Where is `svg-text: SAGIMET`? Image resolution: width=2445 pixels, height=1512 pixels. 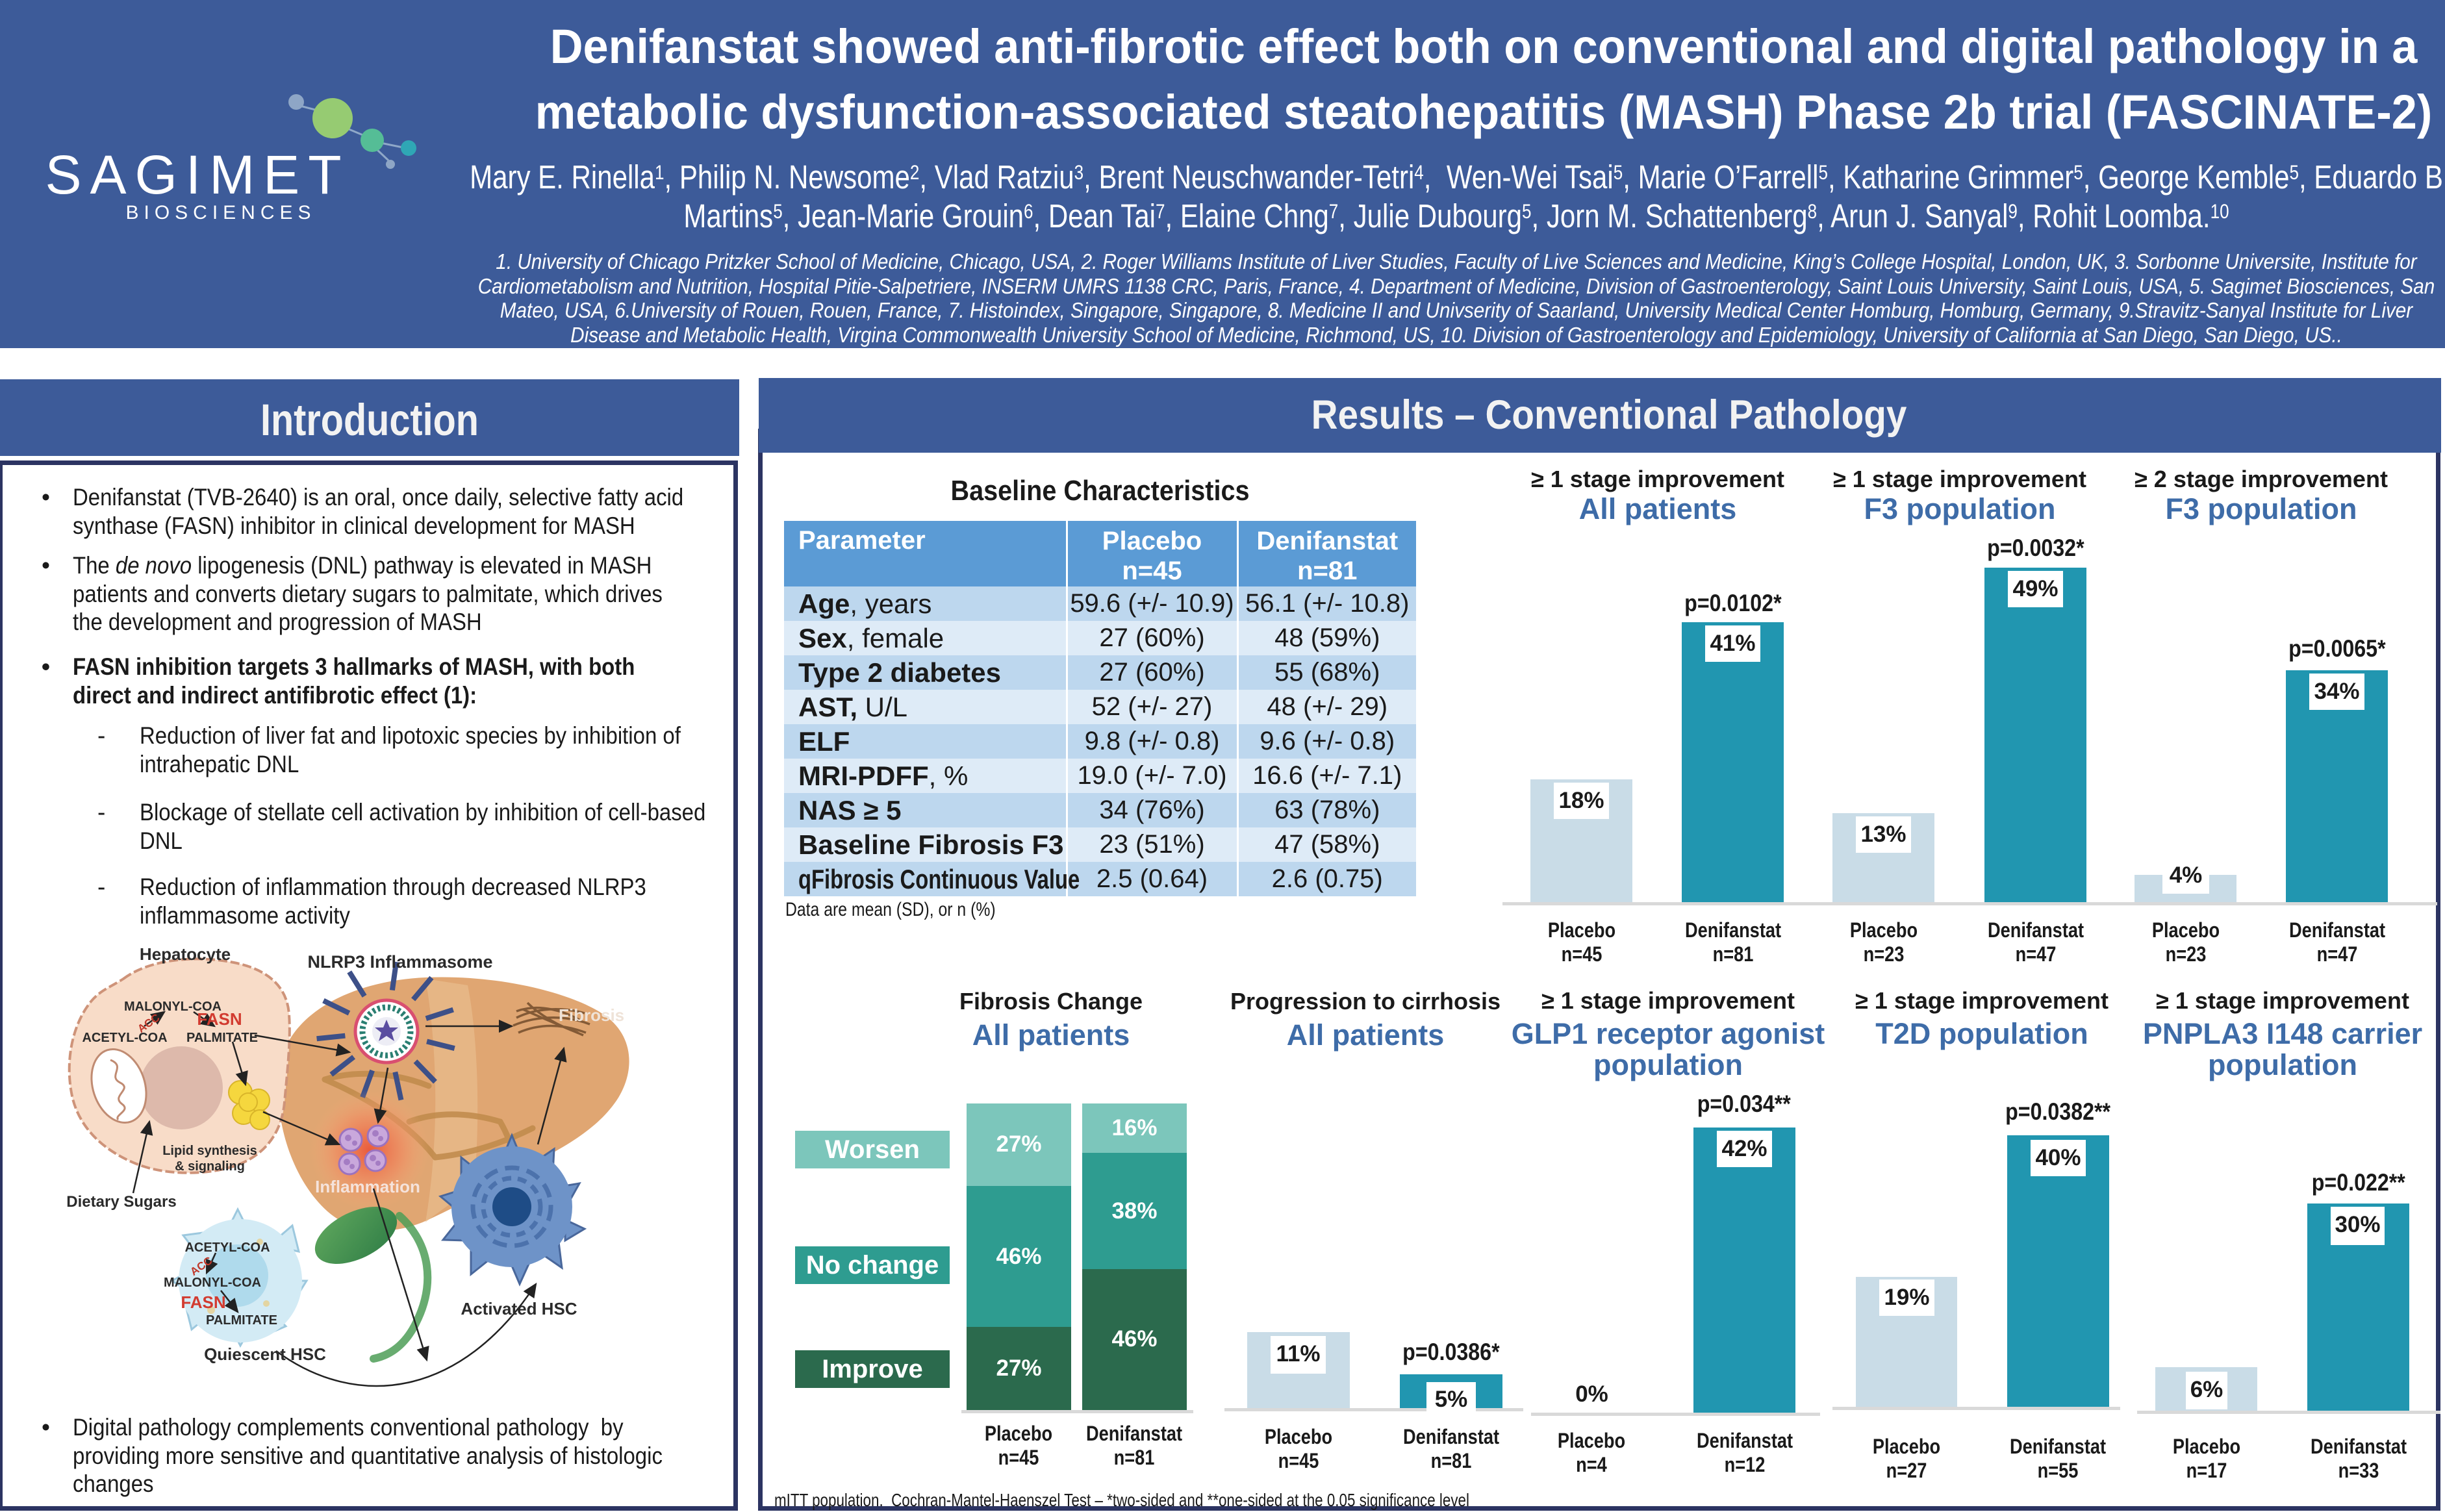 svg-text: SAGIMET is located at coordinates (197, 175).